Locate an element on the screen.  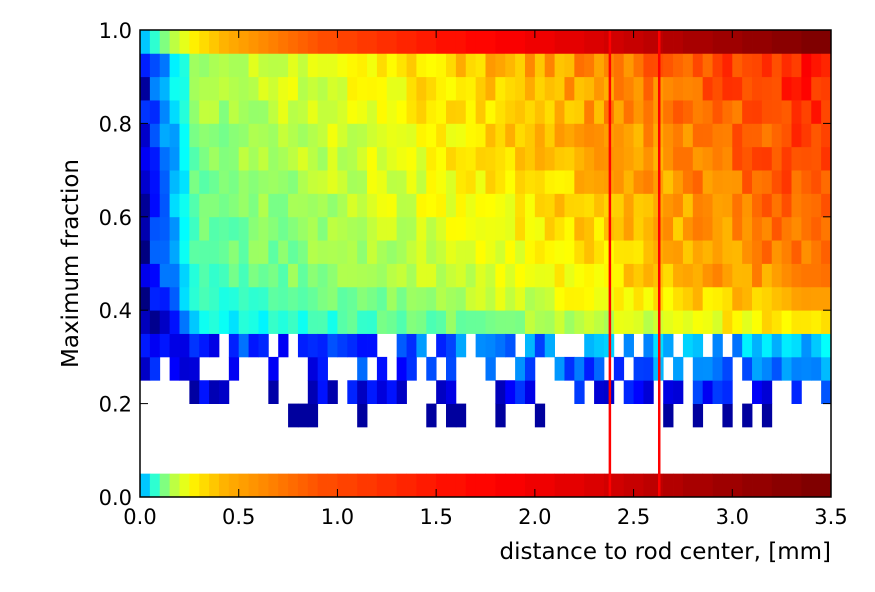
x-tick-label: 0.0 is located at coordinates (139, 517).